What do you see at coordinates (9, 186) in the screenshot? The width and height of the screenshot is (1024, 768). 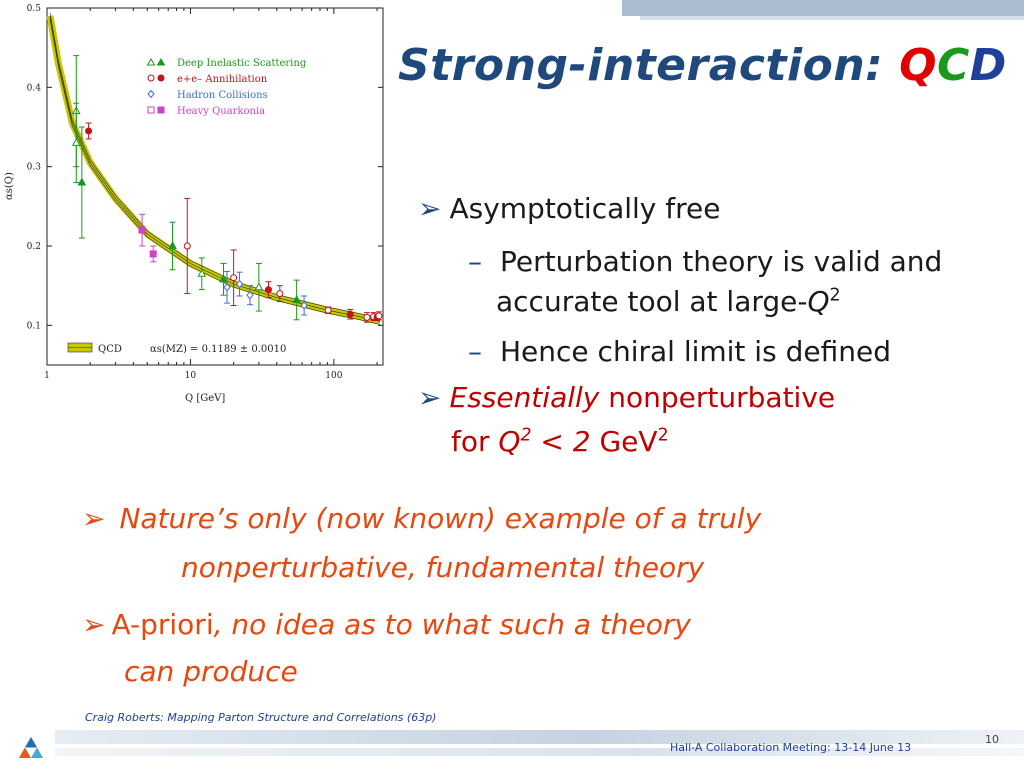 I see `y-axis-label: αs(Q)` at bounding box center [9, 186].